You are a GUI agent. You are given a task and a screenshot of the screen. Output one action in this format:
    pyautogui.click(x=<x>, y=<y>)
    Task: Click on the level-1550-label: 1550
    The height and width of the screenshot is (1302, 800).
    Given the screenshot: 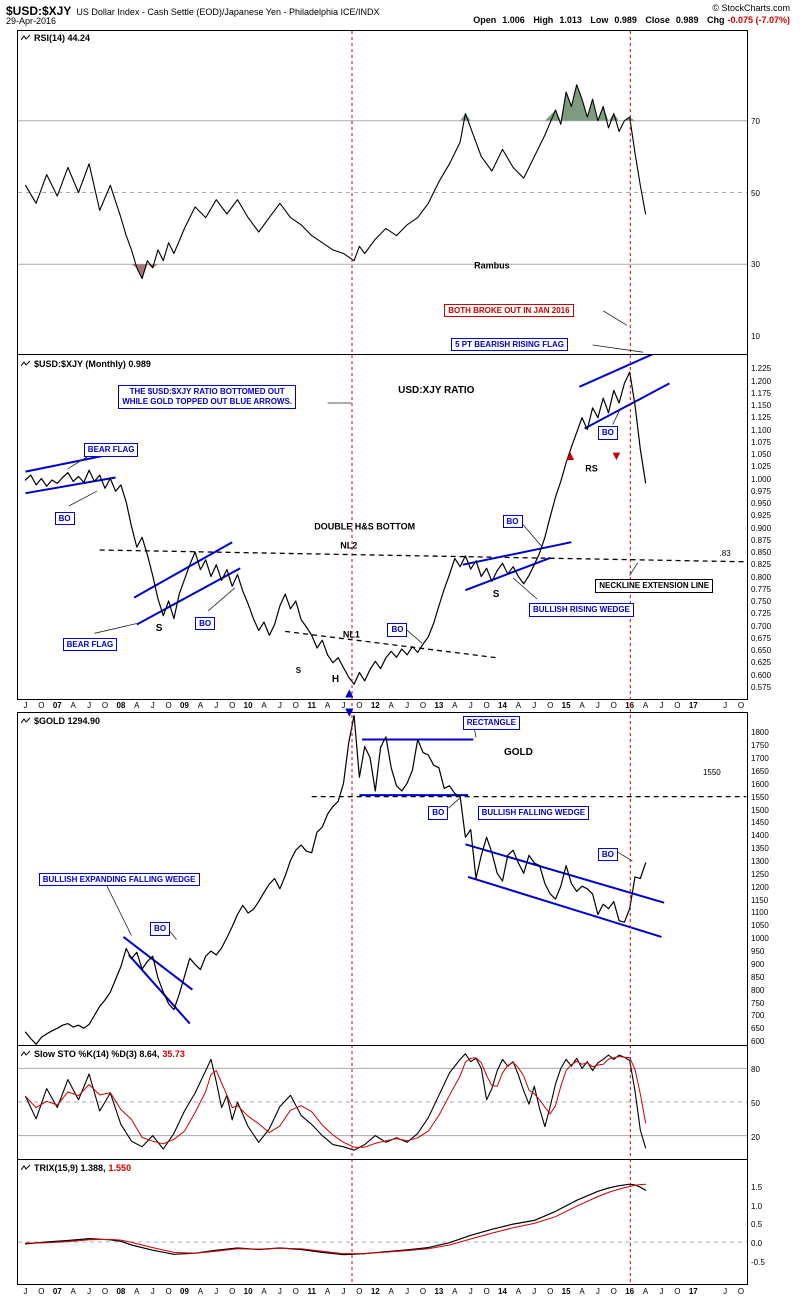 What is the action you would take?
    pyautogui.click(x=711, y=773)
    